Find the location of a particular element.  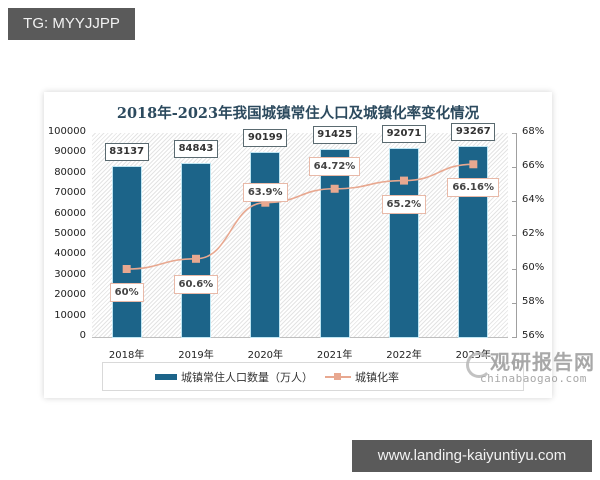

y-tick-left: 40000 is located at coordinates (70, 254).